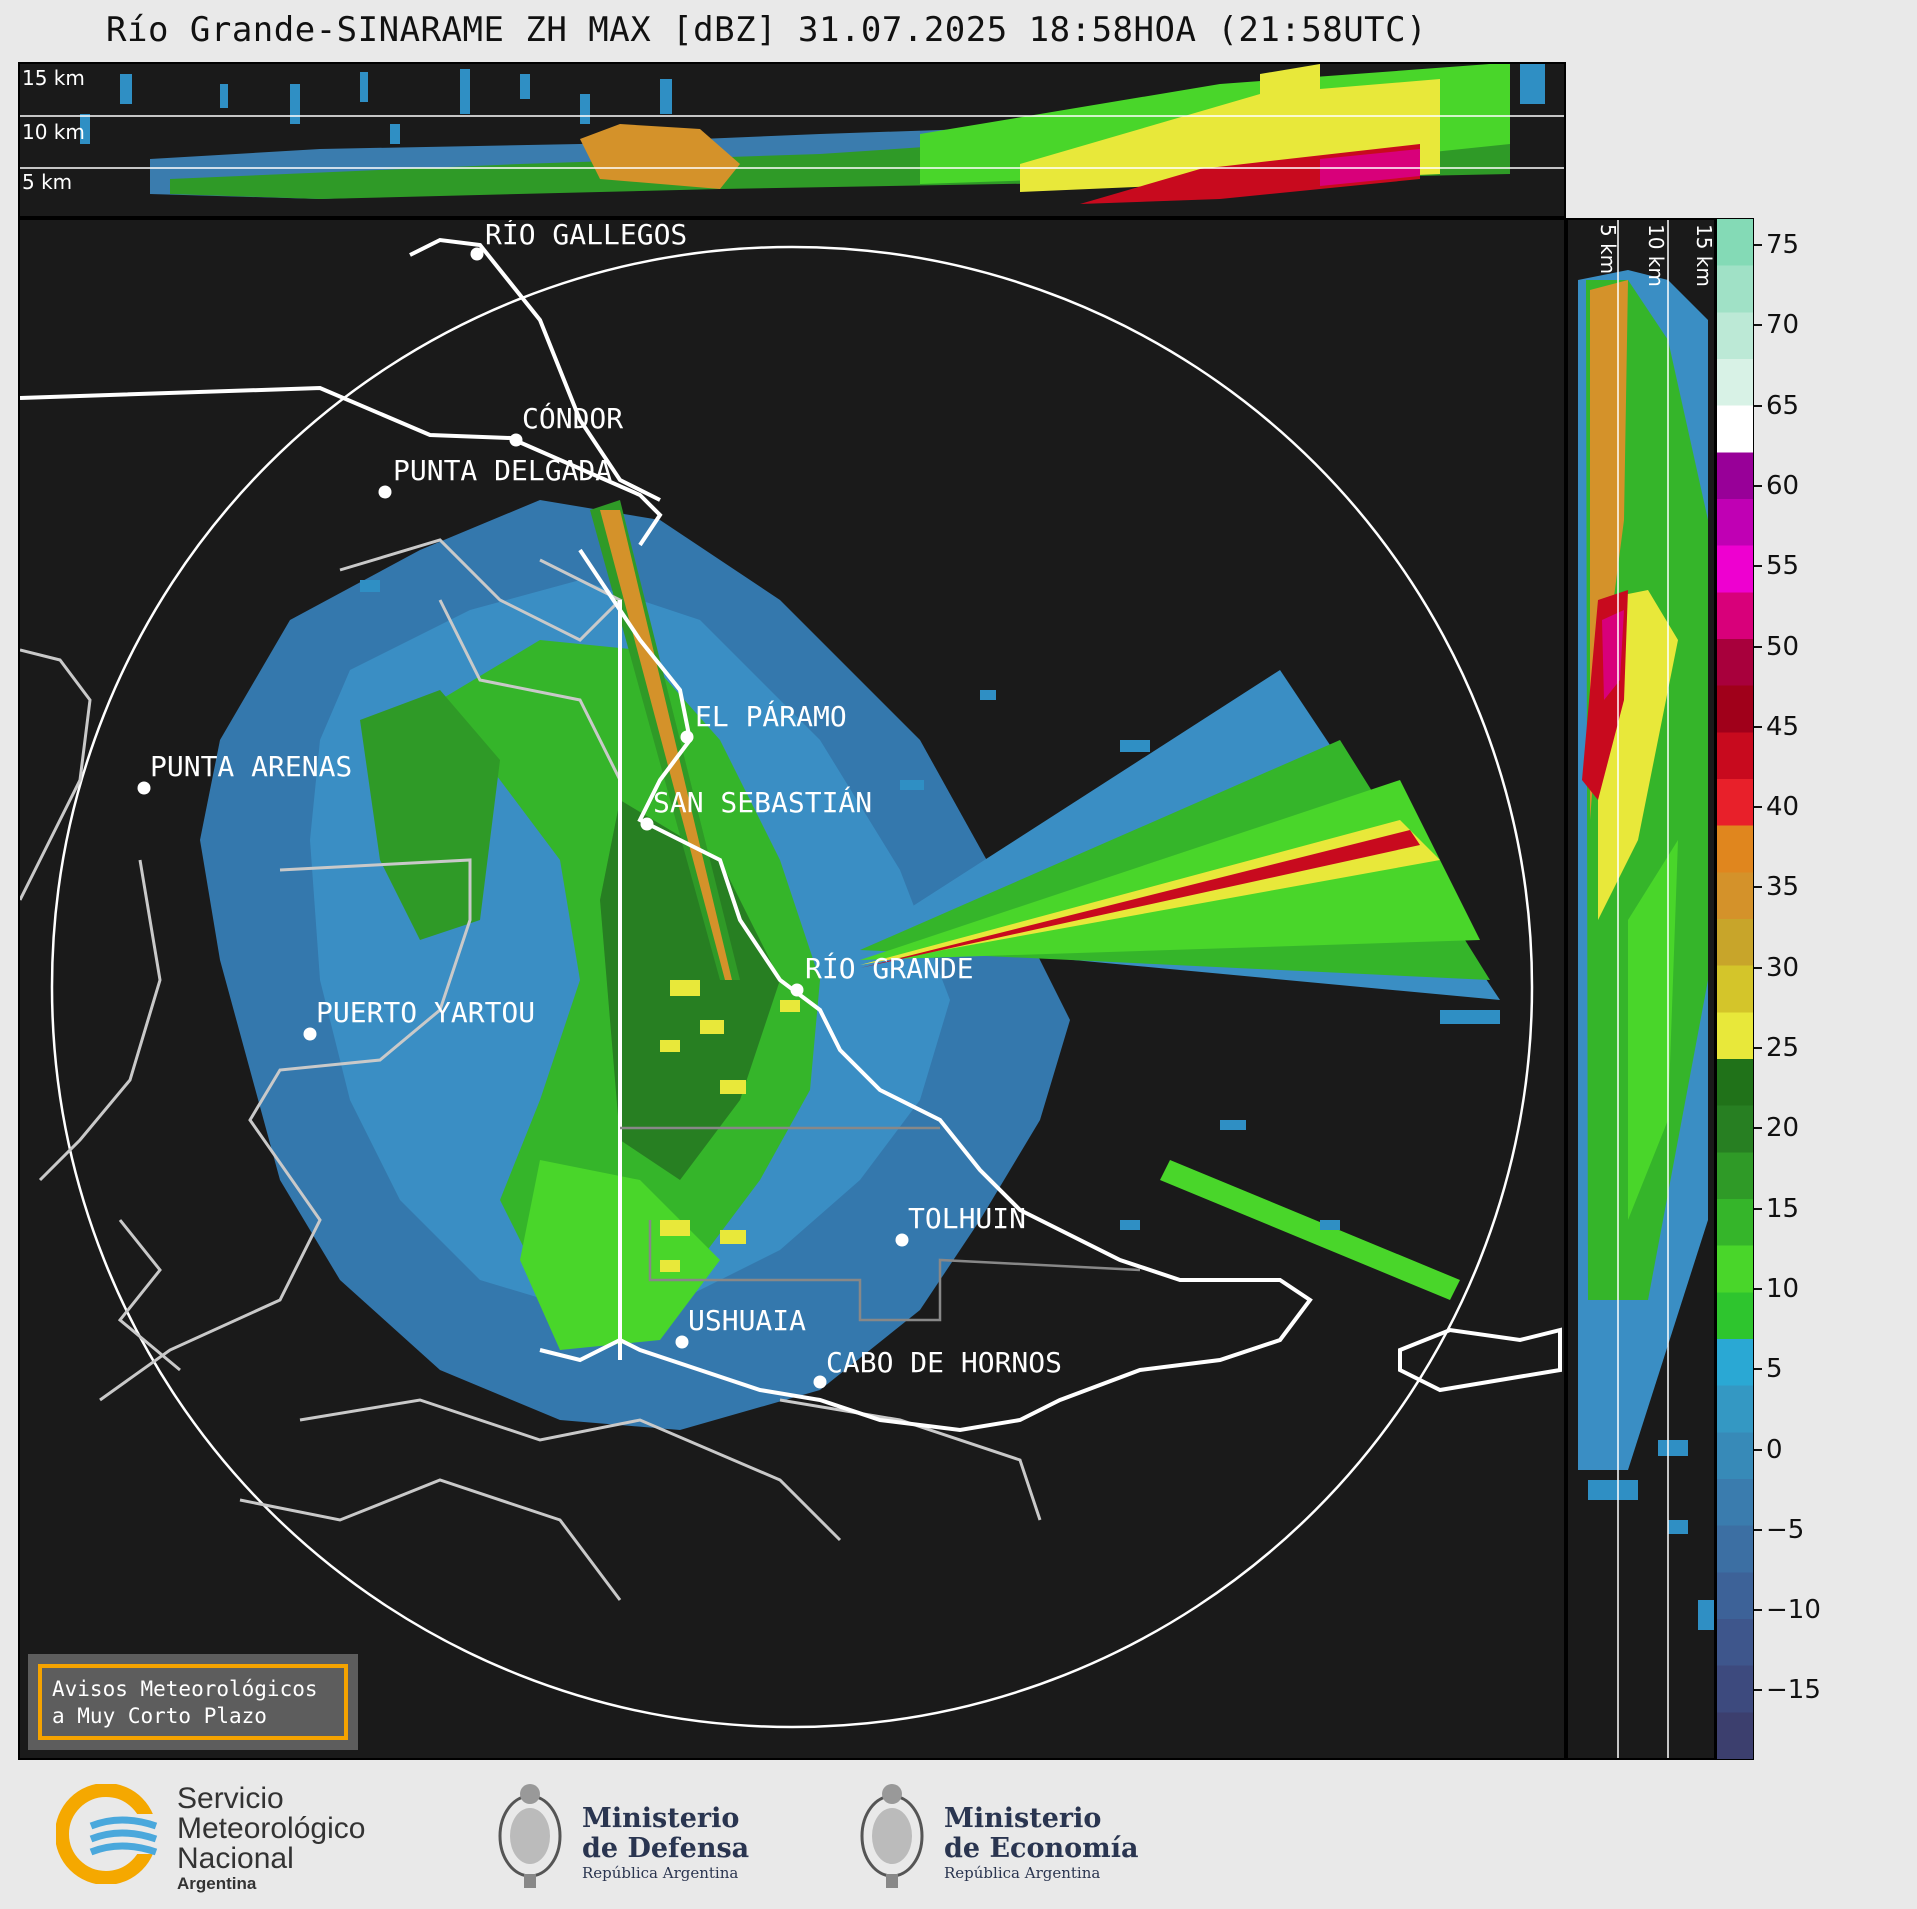 The image size is (1917, 1909). What do you see at coordinates (1783, 646) in the screenshot?
I see `colorbar-tick-label: 50` at bounding box center [1783, 646].